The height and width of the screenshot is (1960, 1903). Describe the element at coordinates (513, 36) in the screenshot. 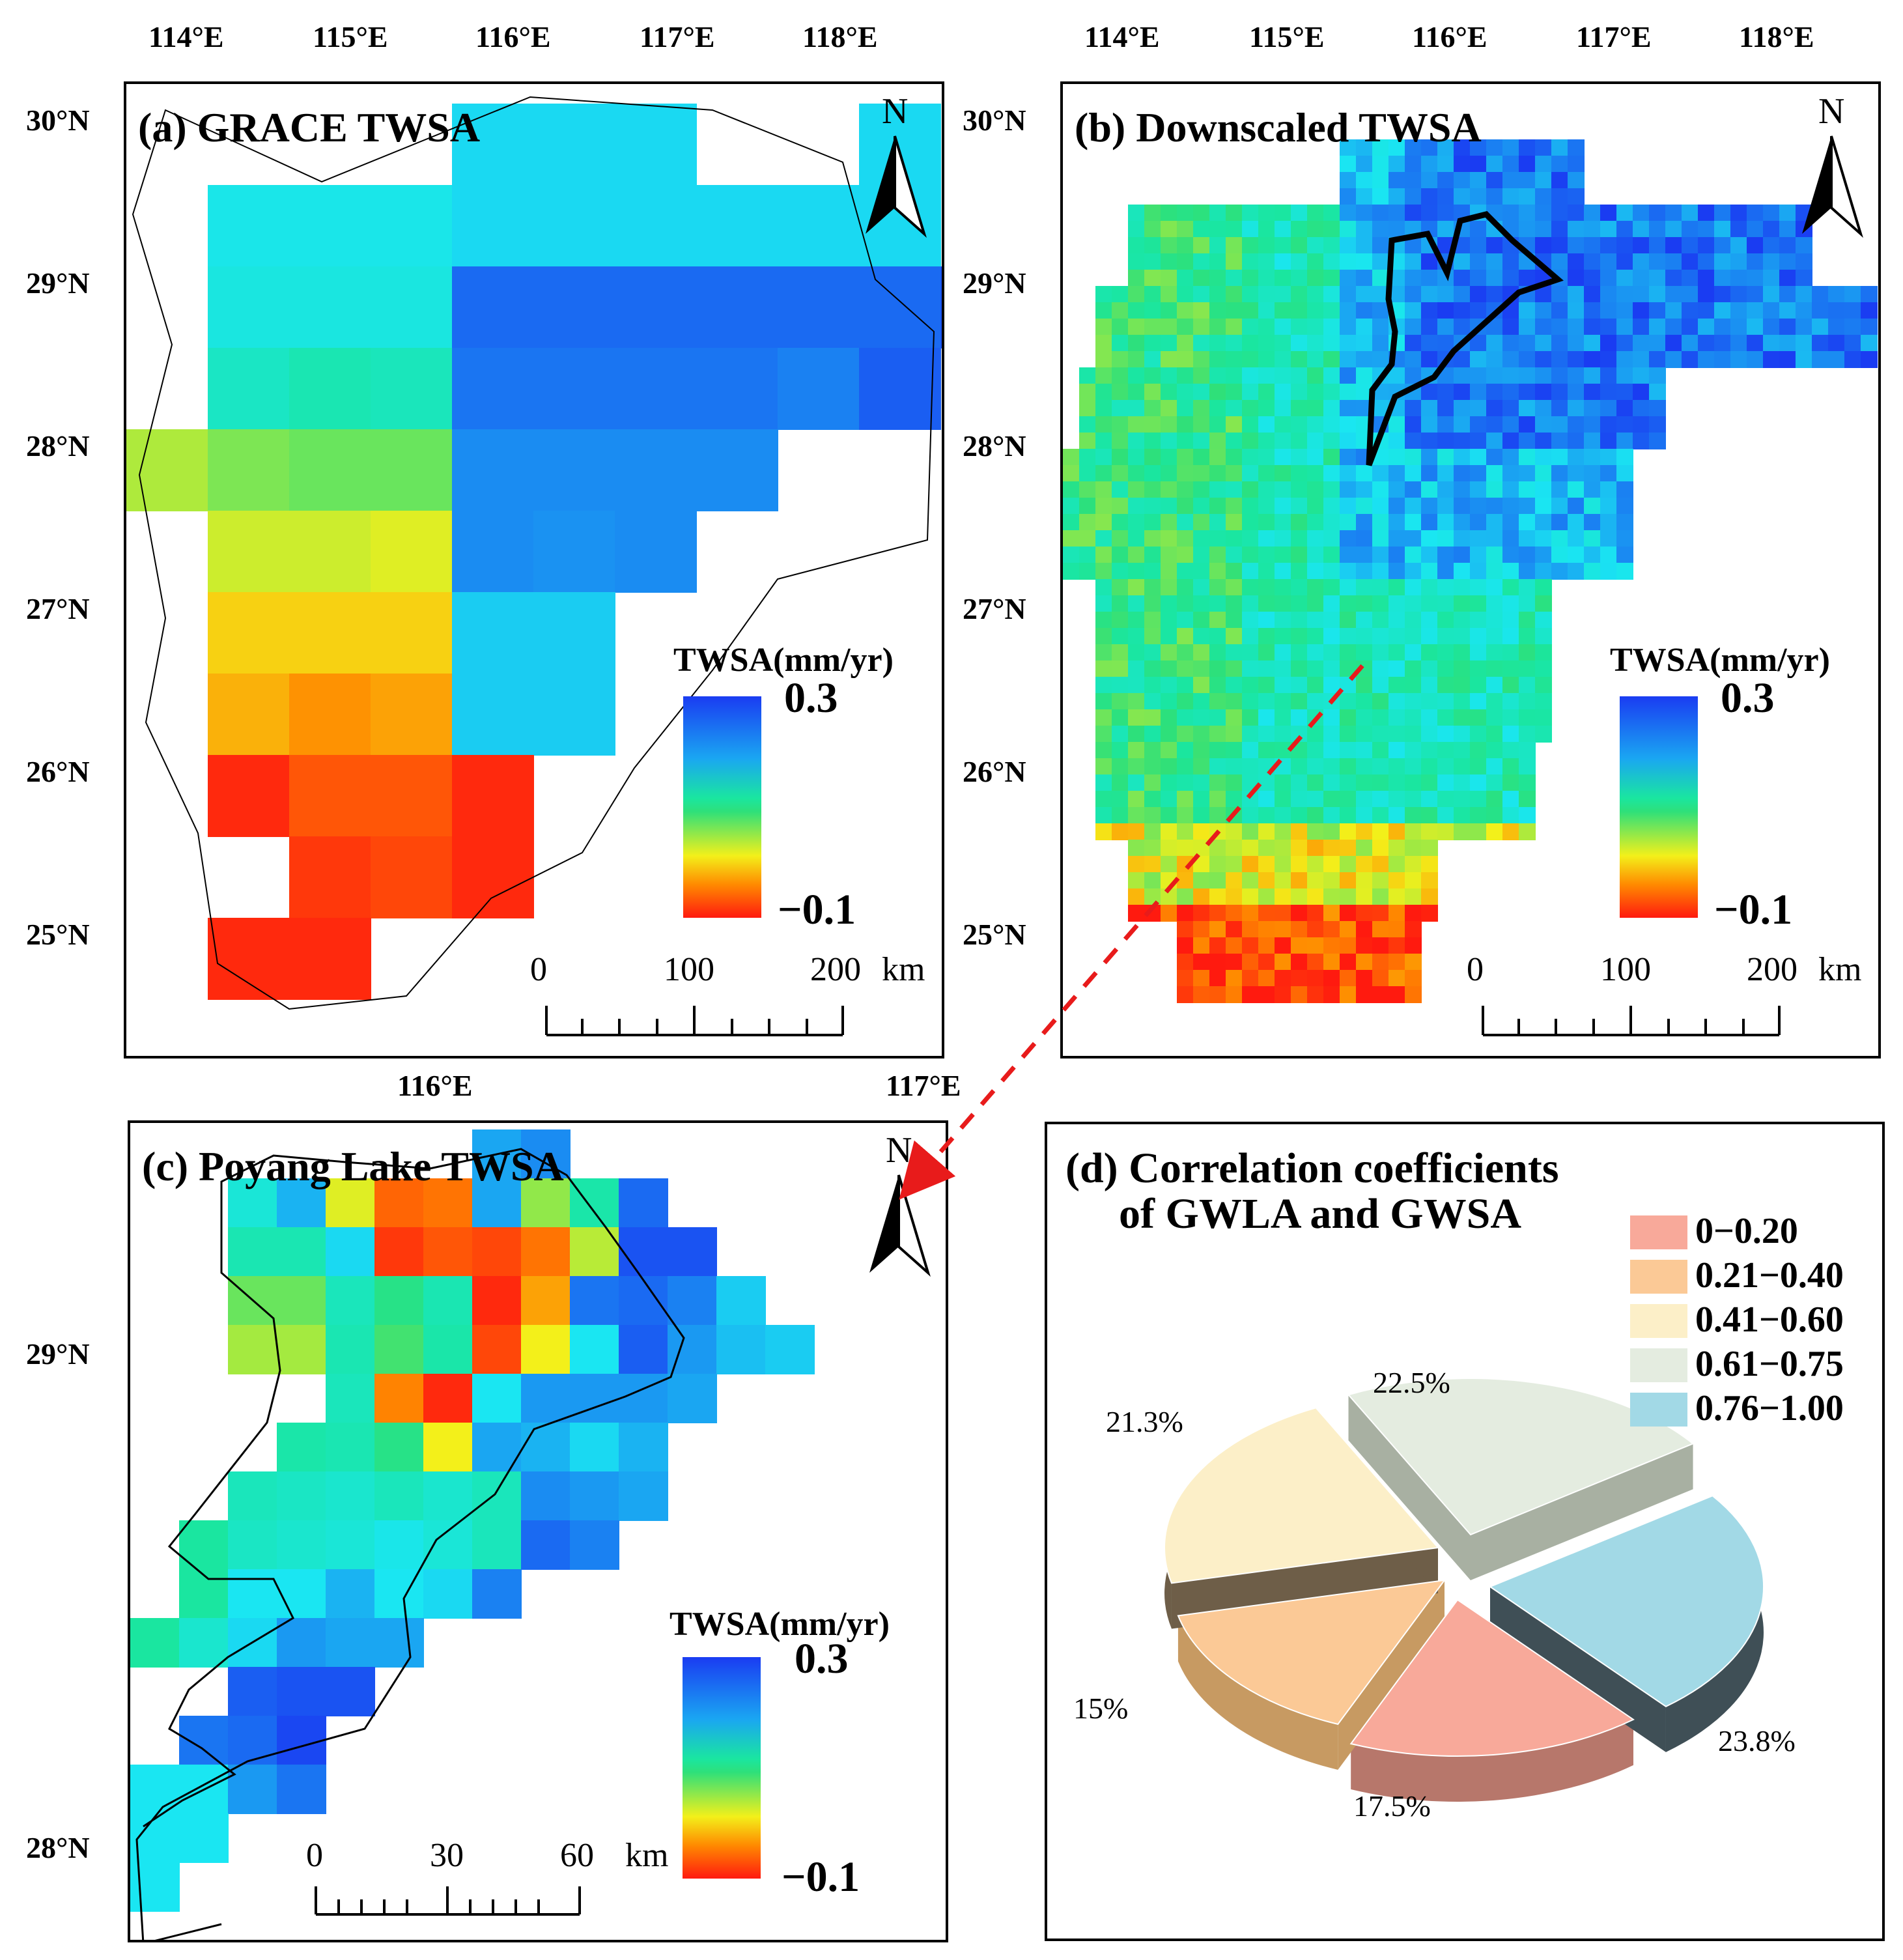

I see `lon-tick-116: 116°E` at that location.